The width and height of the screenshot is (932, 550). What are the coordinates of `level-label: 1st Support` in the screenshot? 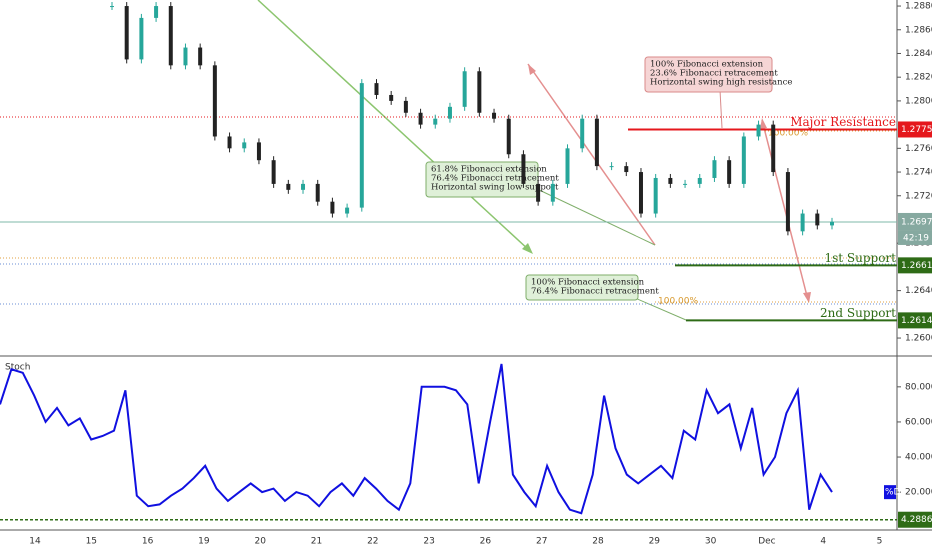 It's located at (860, 258).